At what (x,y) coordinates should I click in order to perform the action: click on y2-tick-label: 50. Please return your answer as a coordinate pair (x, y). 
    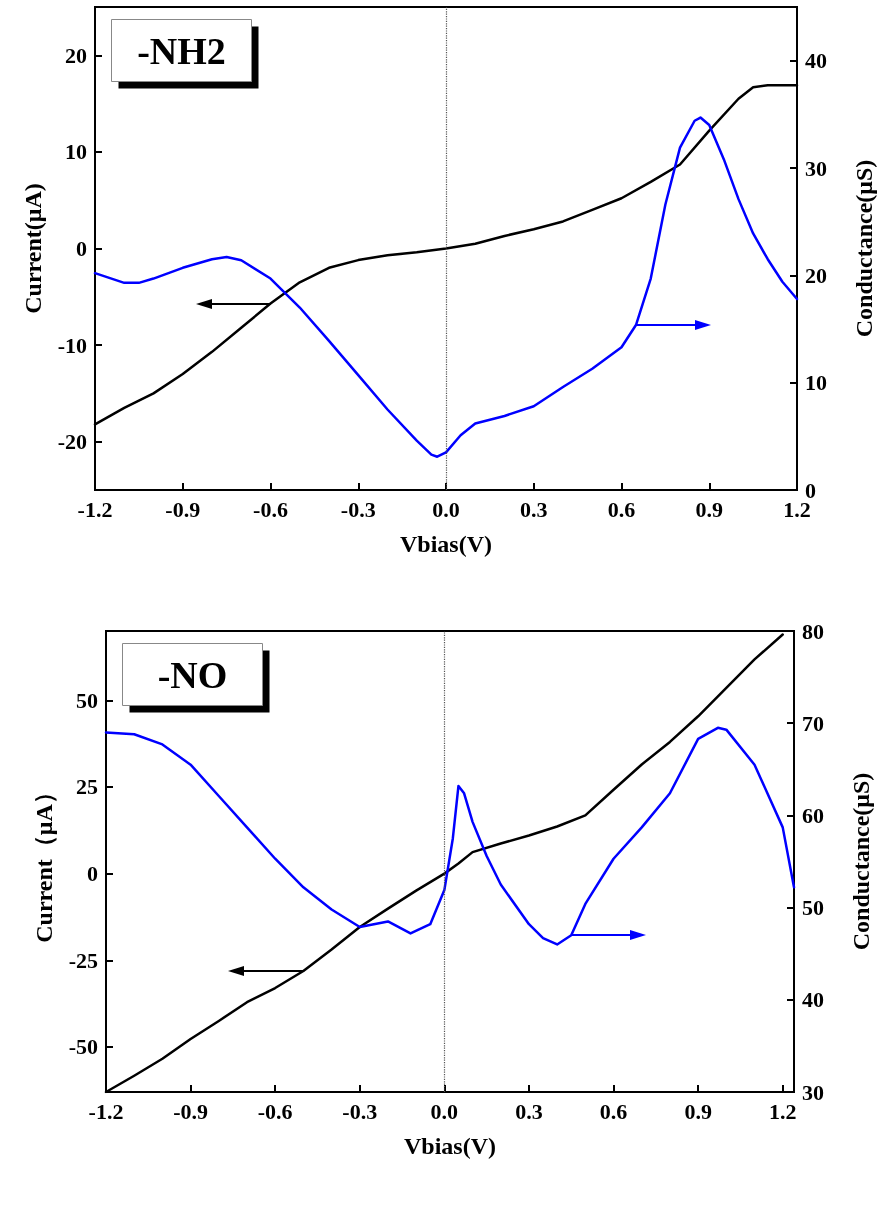
    Looking at the image, I should click on (813, 908).